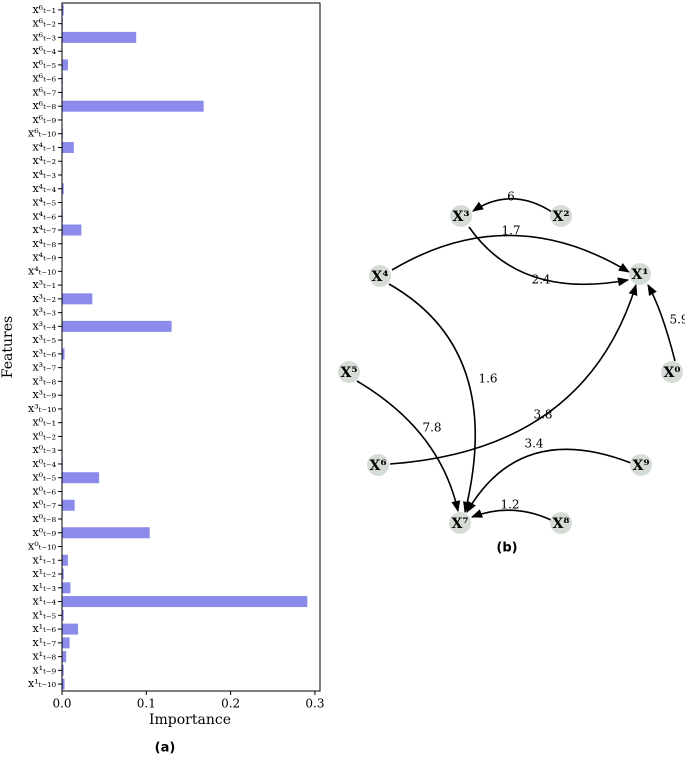 The width and height of the screenshot is (685, 760). What do you see at coordinates (44, 312) in the screenshot?
I see `y-tick-label: x³ₜ₋₃` at bounding box center [44, 312].